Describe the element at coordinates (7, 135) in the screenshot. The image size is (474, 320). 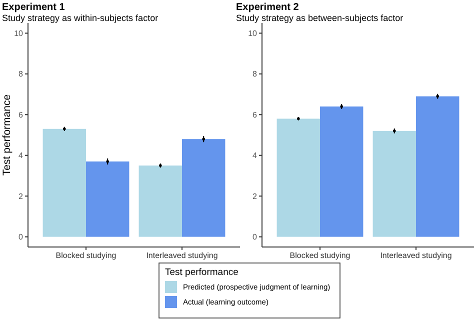
I see `y-axis-title: Test performance` at that location.